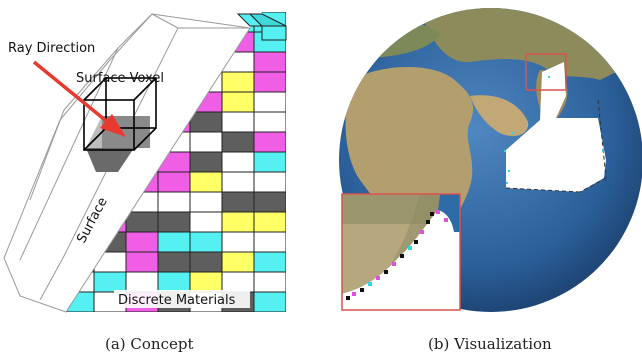 The image size is (642, 358). What do you see at coordinates (79, 98) in the screenshot?
I see `ray-arrow` at bounding box center [79, 98].